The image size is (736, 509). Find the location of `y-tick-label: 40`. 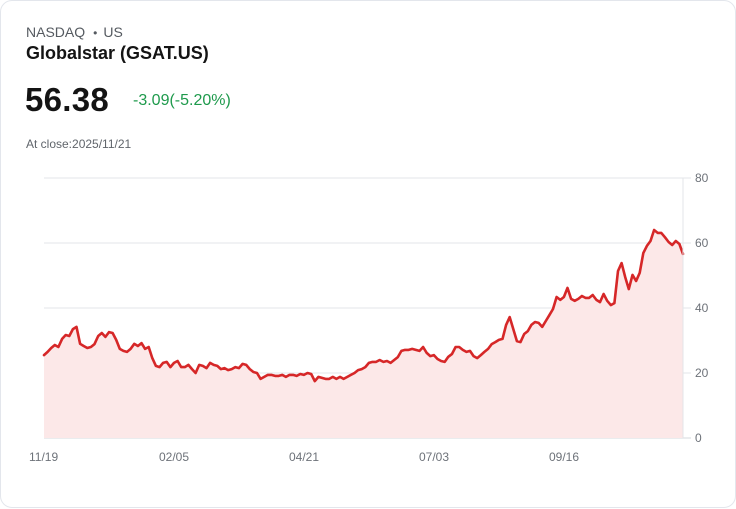

y-tick-label: 40 is located at coordinates (702, 308).